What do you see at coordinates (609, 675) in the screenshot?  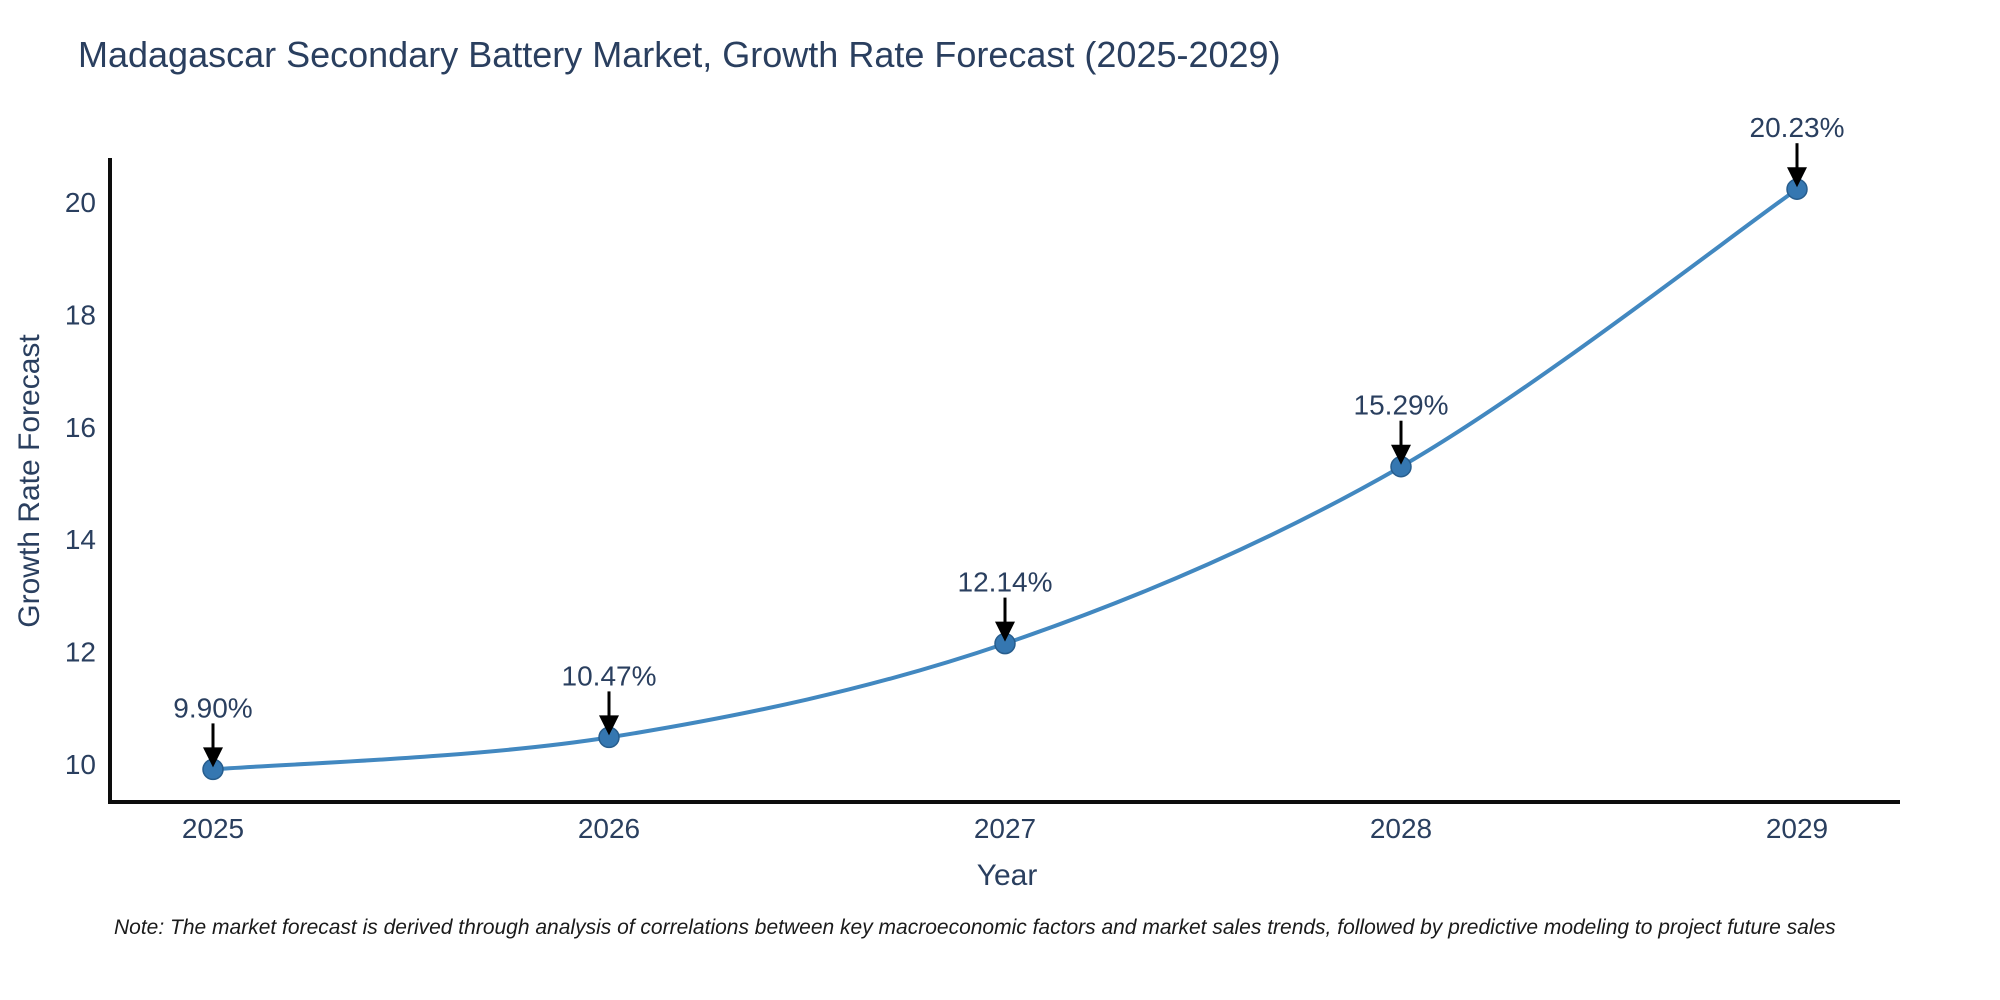 I see `point-annotation-label: 10.47%` at bounding box center [609, 675].